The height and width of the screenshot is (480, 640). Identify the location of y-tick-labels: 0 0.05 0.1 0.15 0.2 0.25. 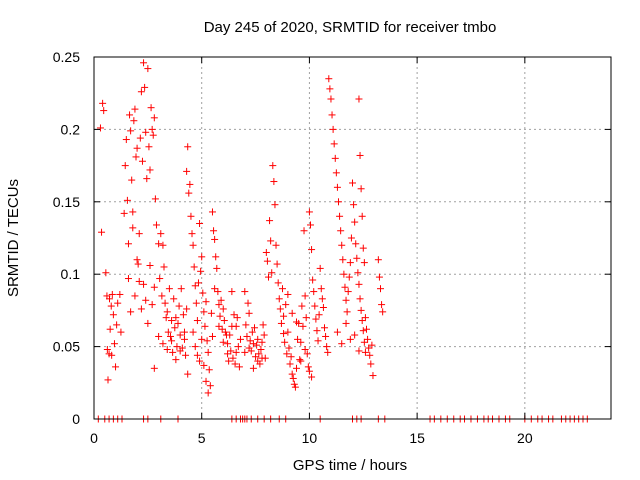
(66, 238).